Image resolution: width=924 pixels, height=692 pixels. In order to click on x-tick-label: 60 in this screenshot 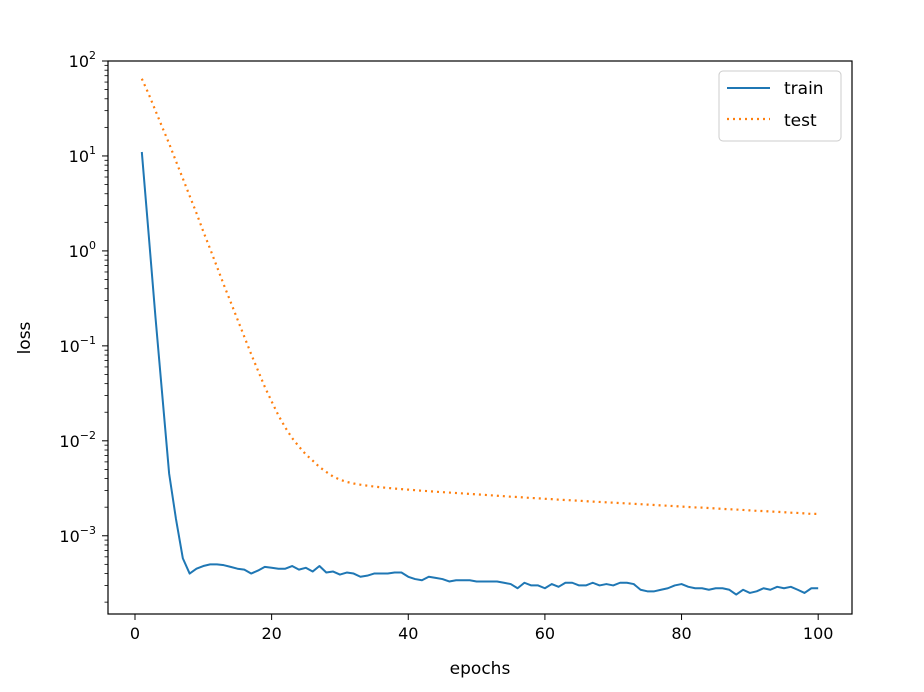, I will do `click(545, 633)`.